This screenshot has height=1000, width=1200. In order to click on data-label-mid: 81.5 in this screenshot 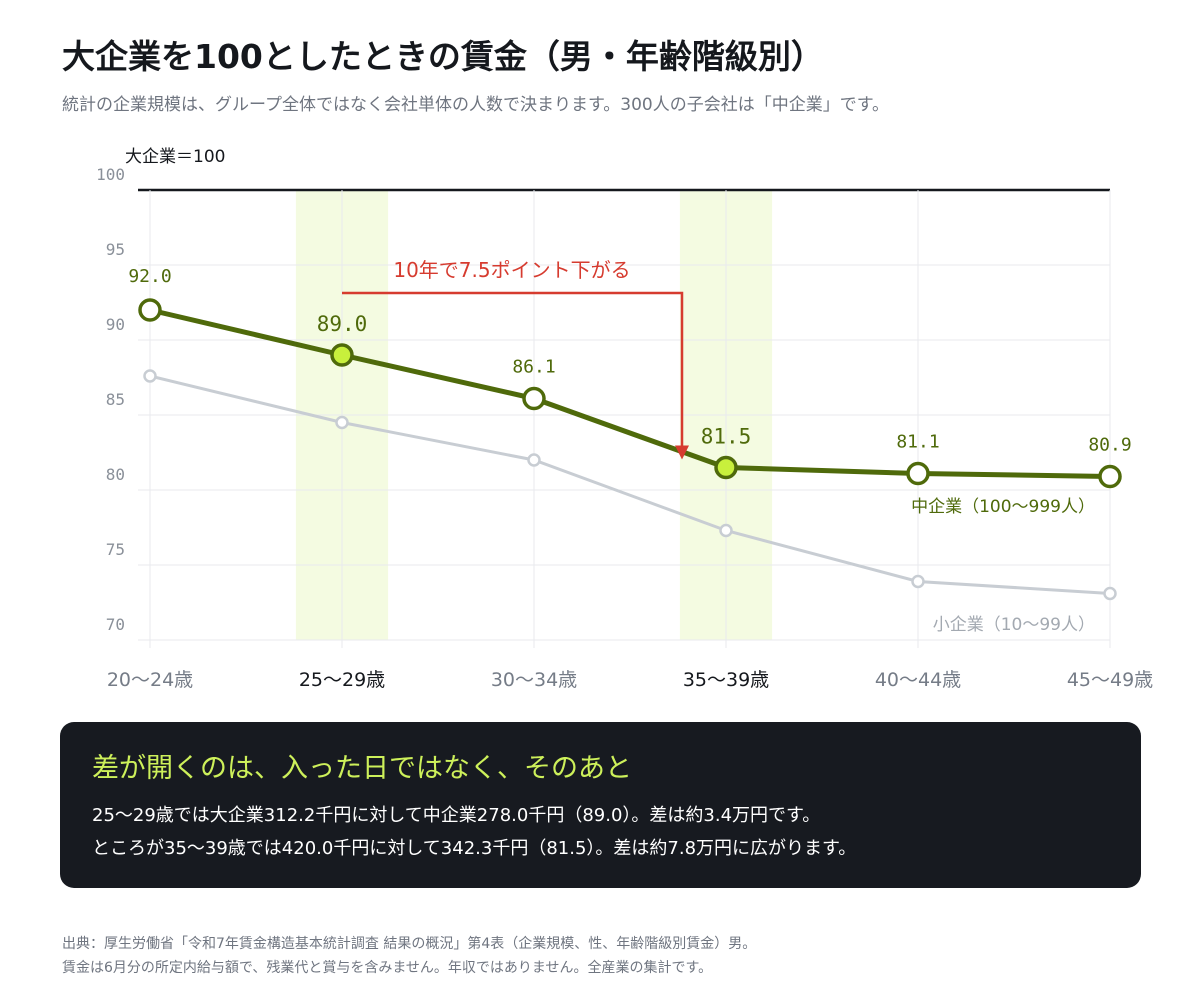, I will do `click(726, 437)`.